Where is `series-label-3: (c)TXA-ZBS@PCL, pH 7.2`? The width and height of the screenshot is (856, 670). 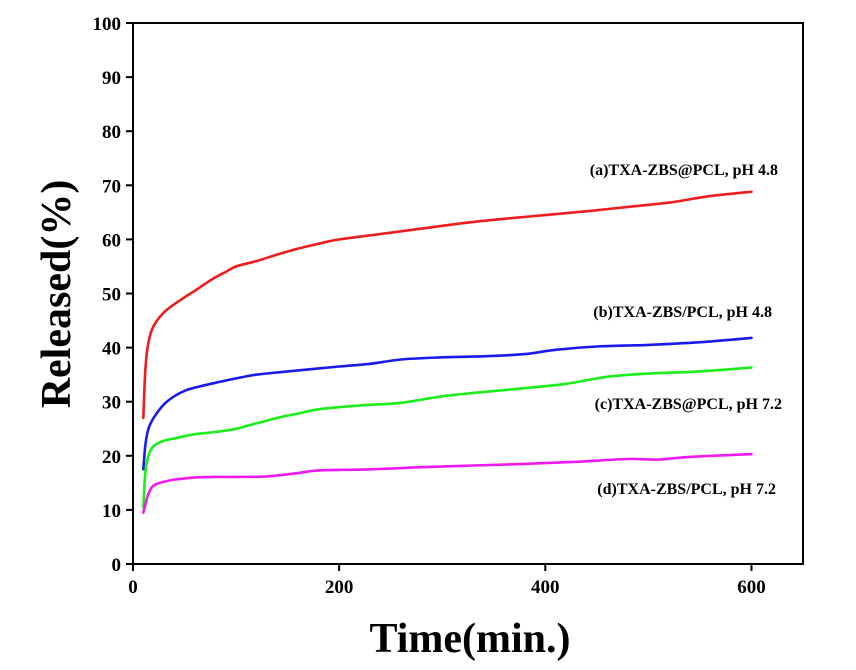 series-label-3: (c)TXA-ZBS@PCL, pH 7.2 is located at coordinates (688, 404).